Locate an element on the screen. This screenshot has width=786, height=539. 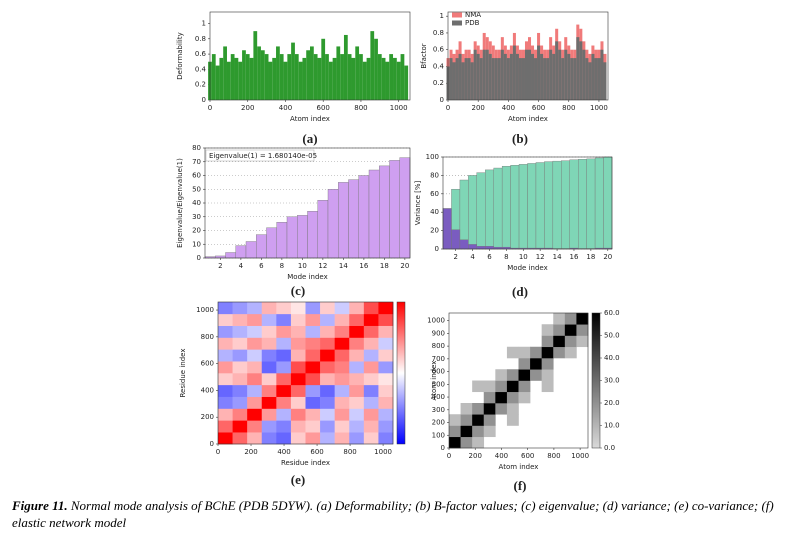
colorbar-tick-label: 50.0 is located at coordinates (612, 336).